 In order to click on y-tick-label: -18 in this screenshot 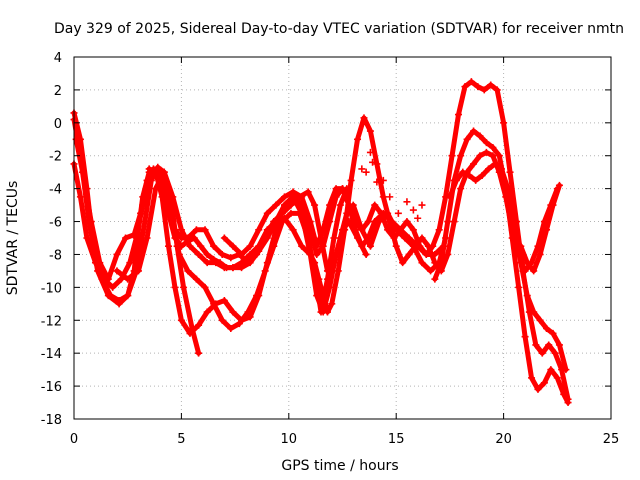, I will do `click(51, 420)`.